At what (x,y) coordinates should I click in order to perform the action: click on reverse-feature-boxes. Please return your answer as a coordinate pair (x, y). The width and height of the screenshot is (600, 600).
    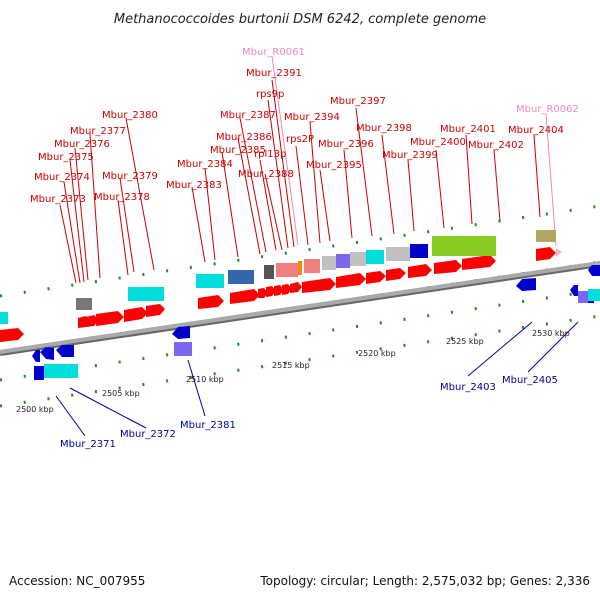
    Looking at the image, I should click on (317, 334).